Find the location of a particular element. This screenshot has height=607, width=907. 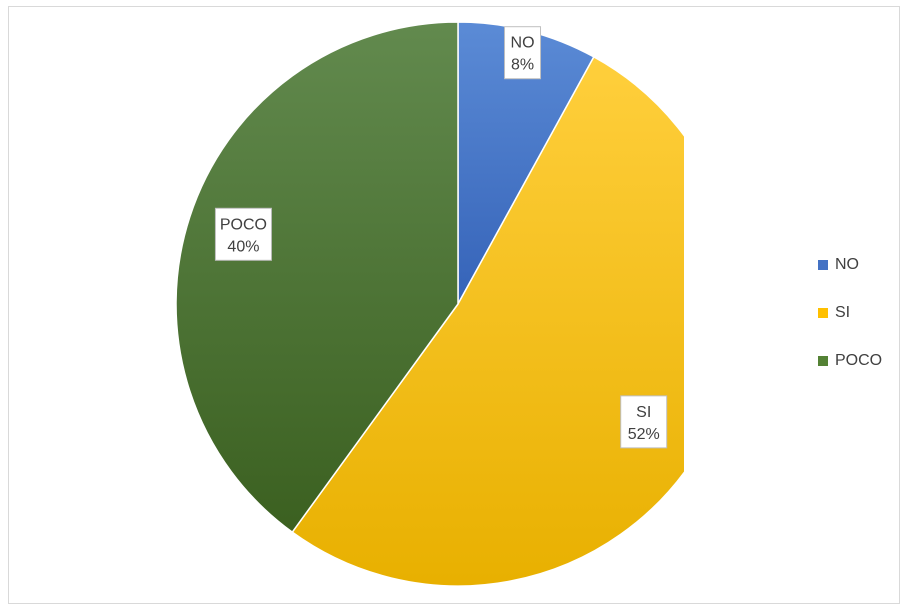

data-label-percent: 52% is located at coordinates (644, 434).